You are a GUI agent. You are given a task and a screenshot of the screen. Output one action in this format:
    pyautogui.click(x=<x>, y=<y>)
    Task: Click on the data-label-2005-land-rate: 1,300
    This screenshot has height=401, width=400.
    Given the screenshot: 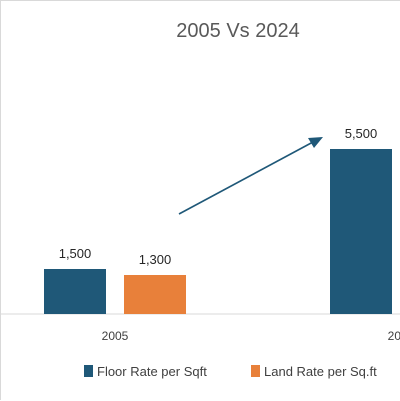 What is the action you would take?
    pyautogui.click(x=155, y=259)
    